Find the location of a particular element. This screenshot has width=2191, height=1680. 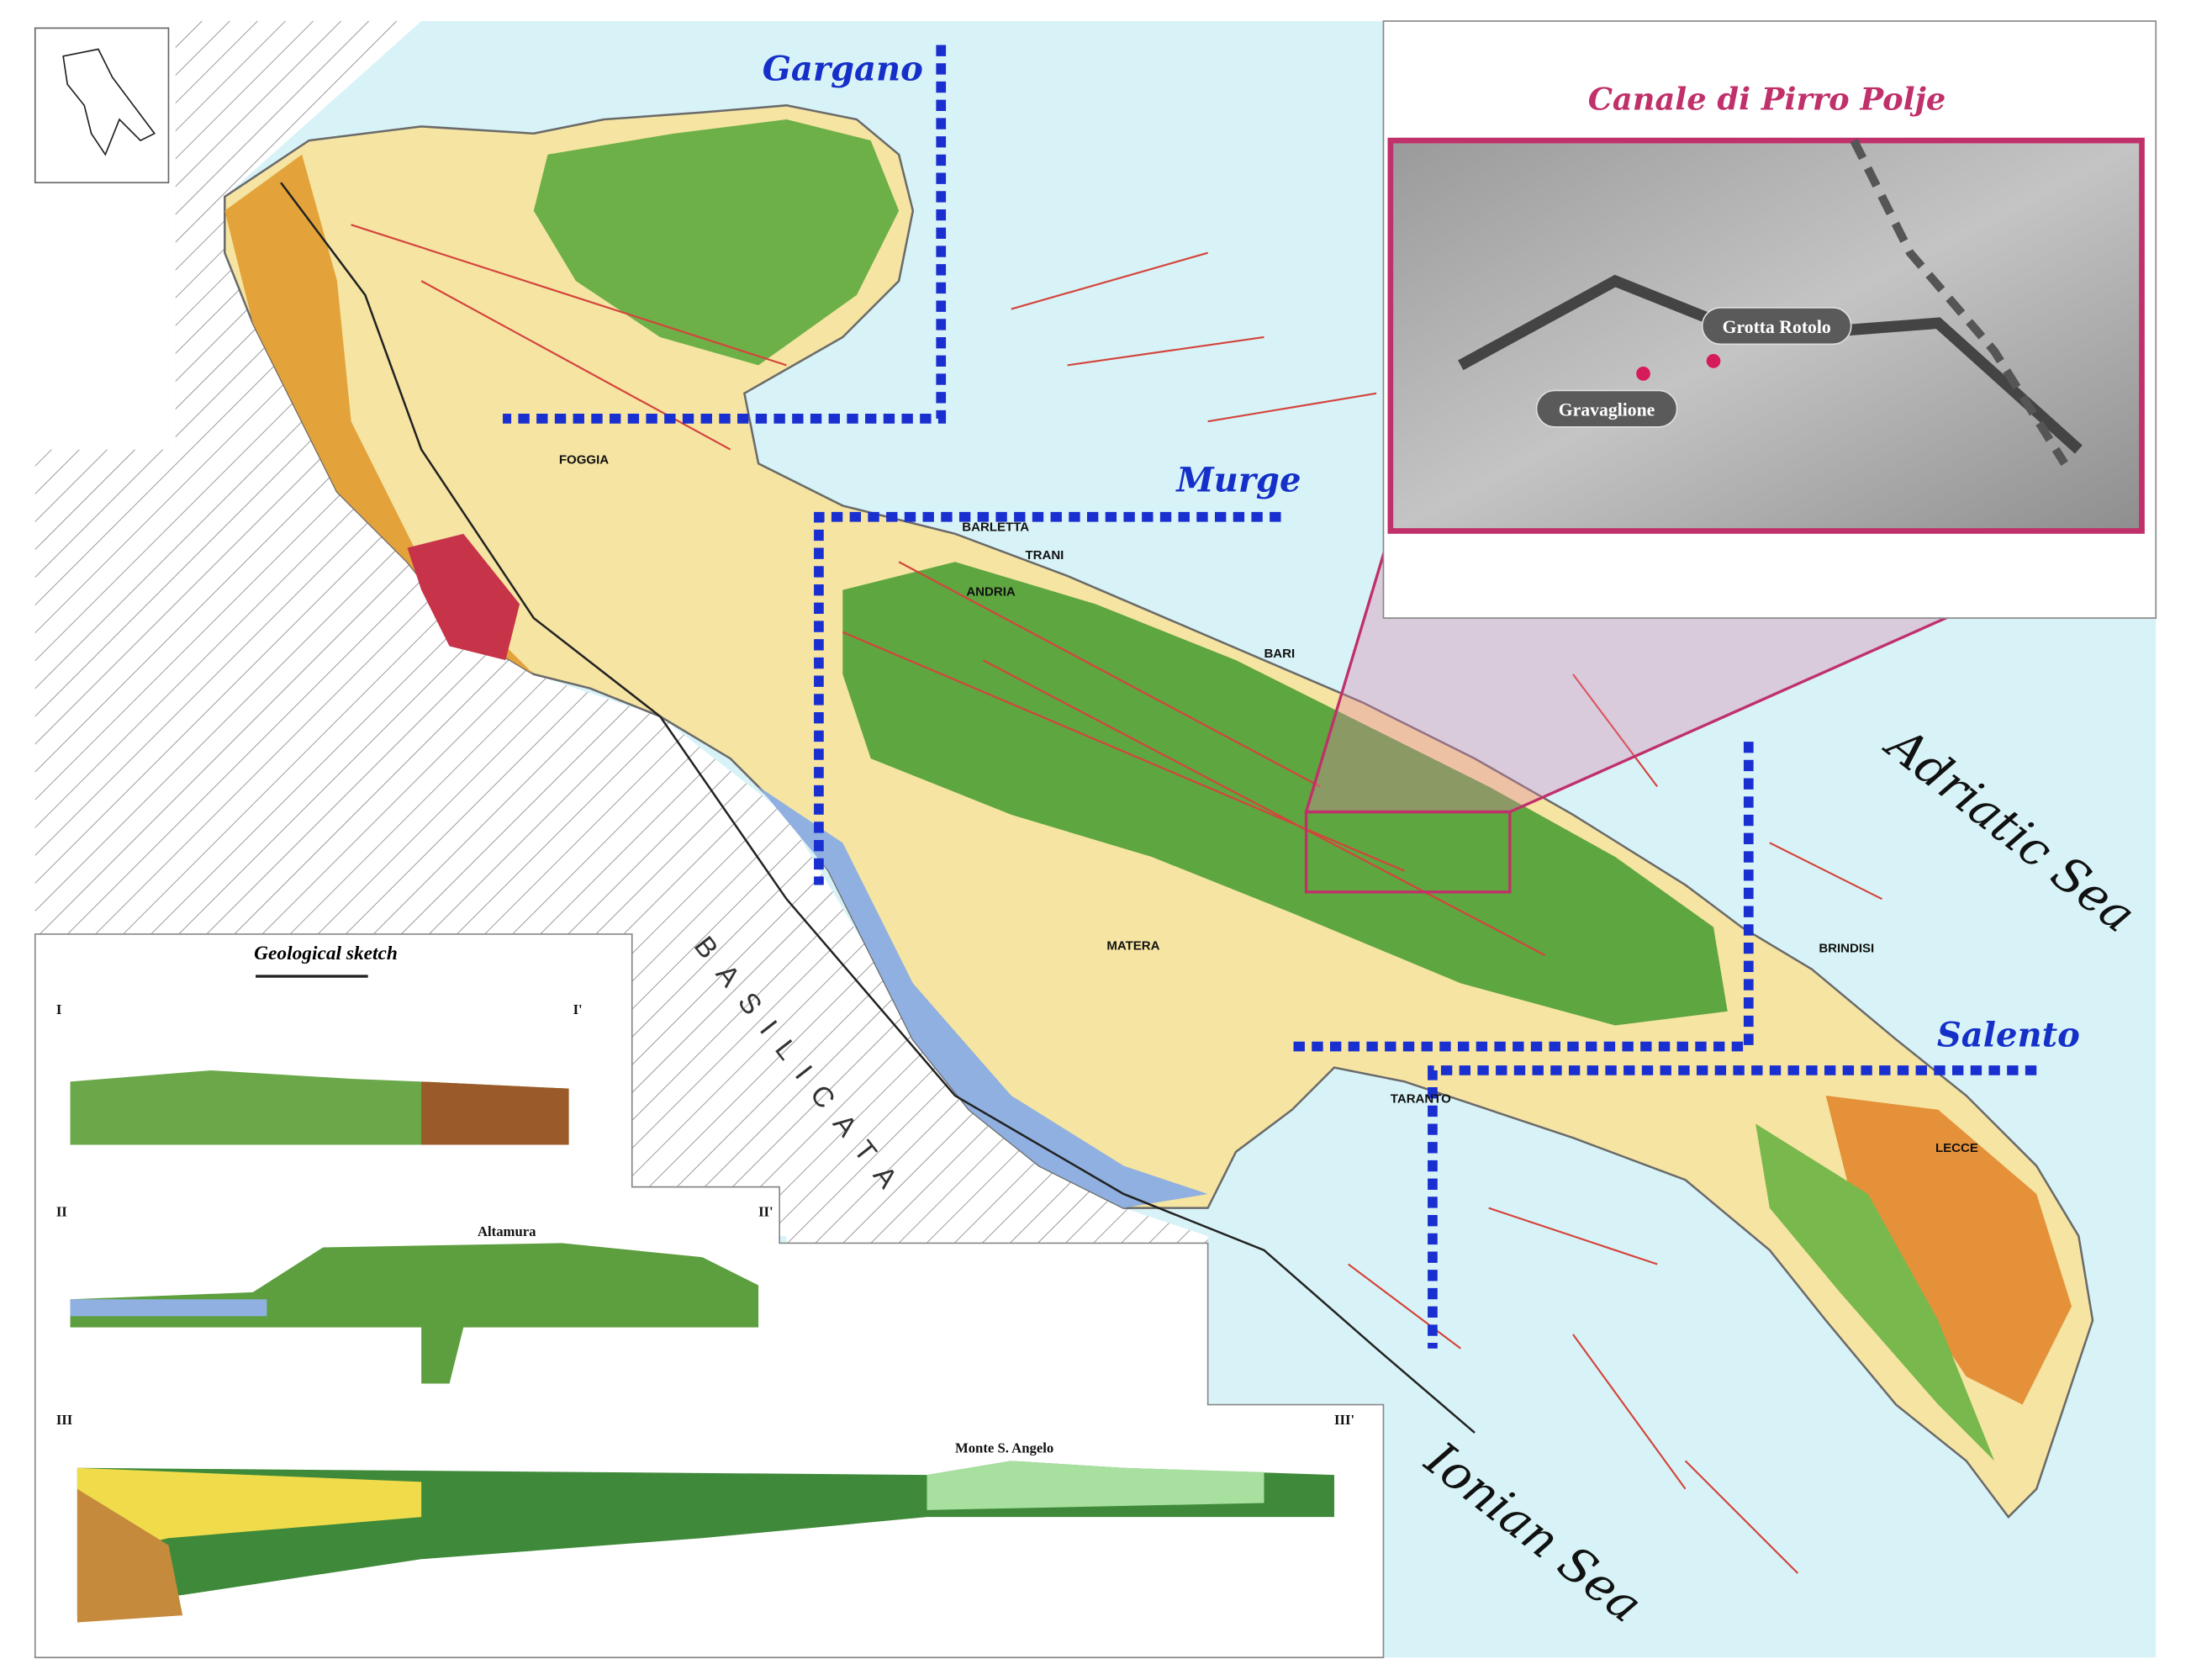

section-place: Altamura is located at coordinates (507, 1231).